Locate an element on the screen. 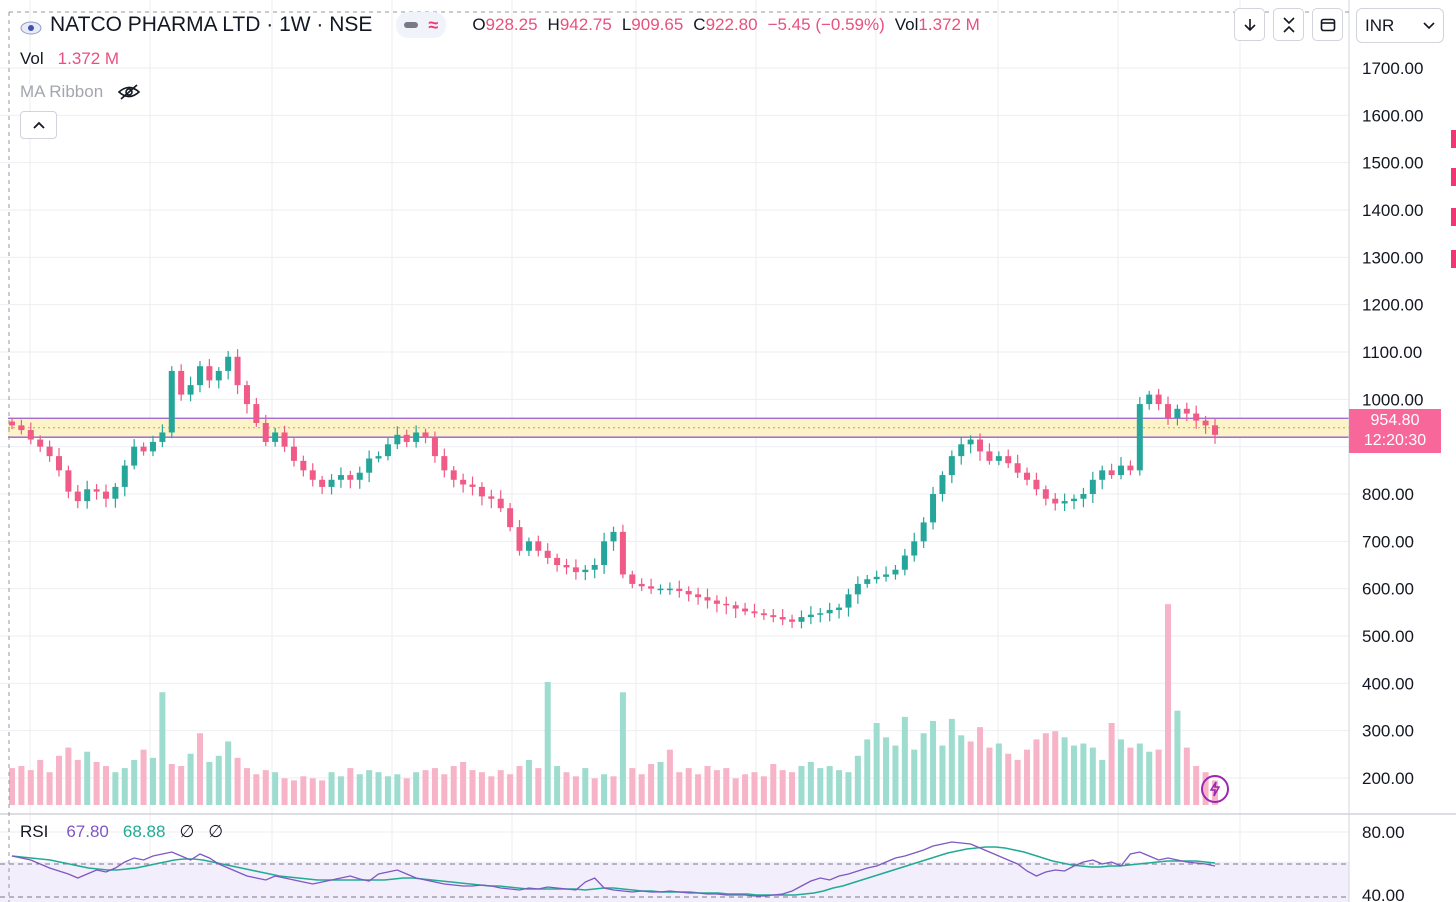  currency-select: INR is located at coordinates (1400, 25).